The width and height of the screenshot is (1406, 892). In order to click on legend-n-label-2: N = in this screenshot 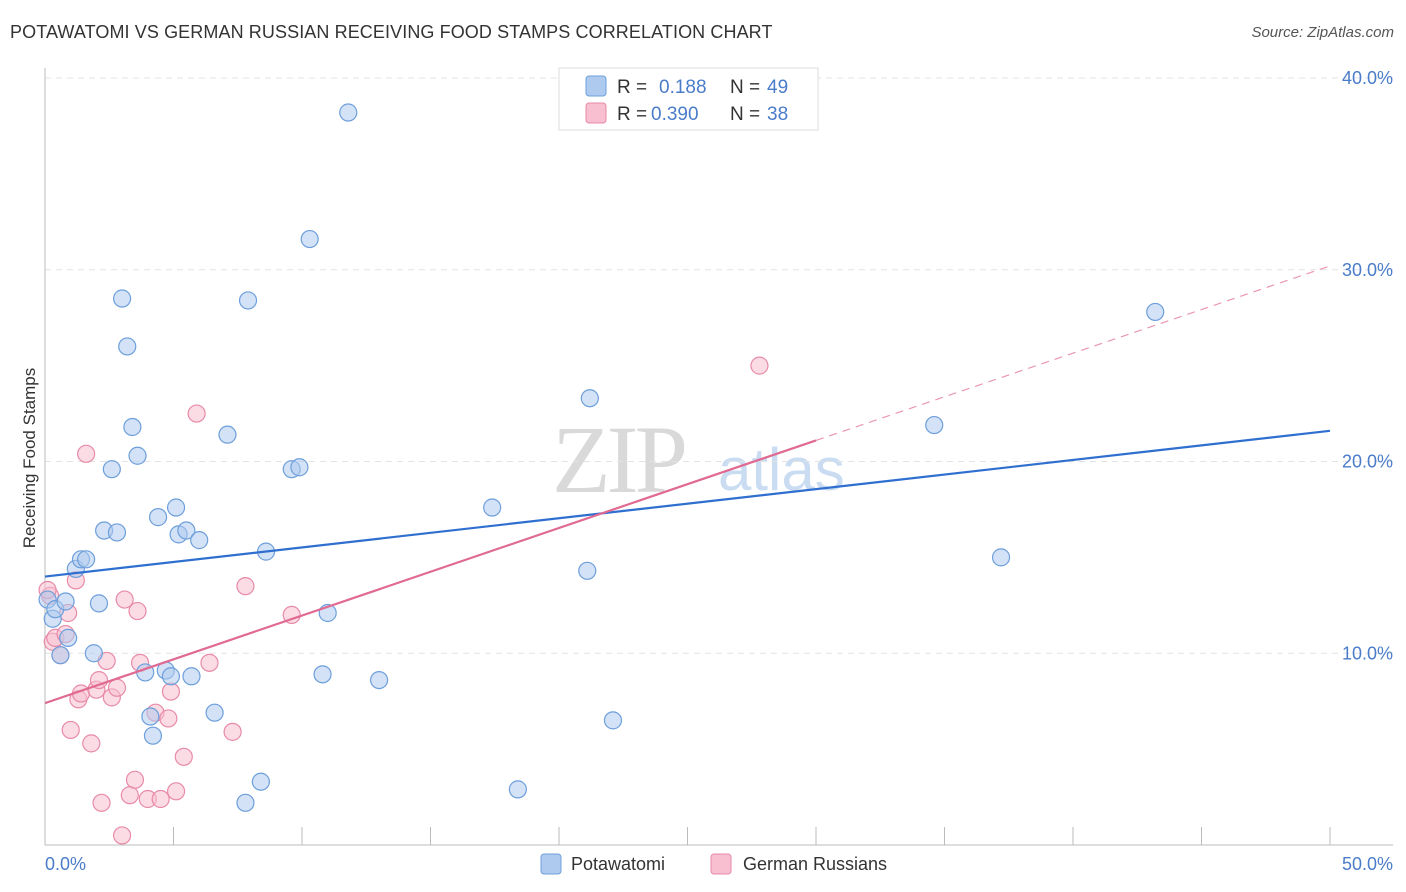, I will do `click(745, 114)`.